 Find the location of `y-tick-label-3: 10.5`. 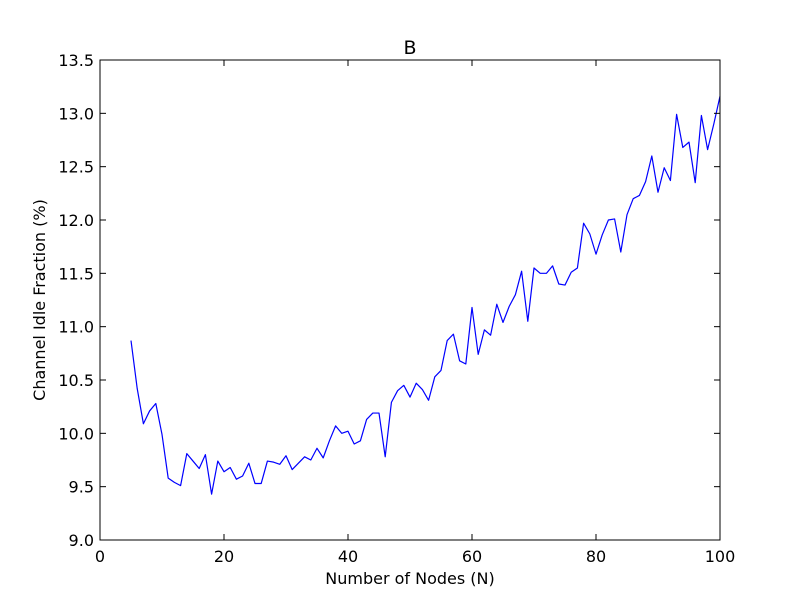

y-tick-label-3: 10.5 is located at coordinates (76, 380).